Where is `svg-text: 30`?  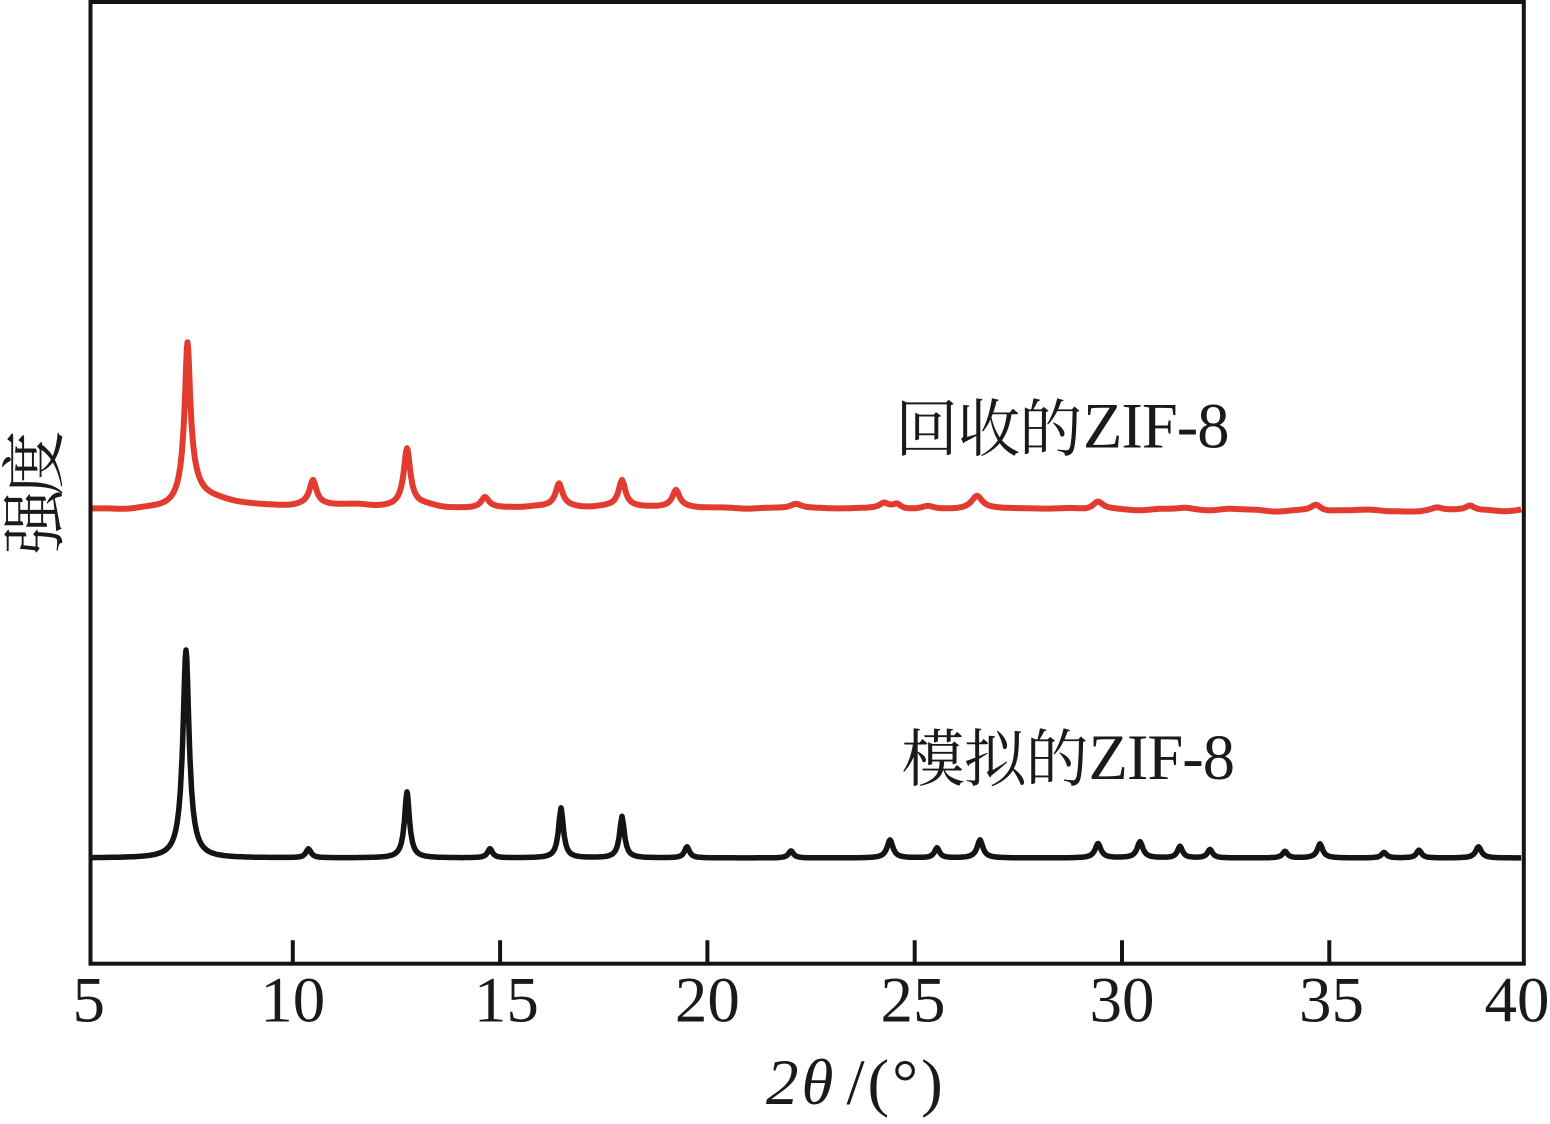
svg-text: 30 is located at coordinates (1122, 1000).